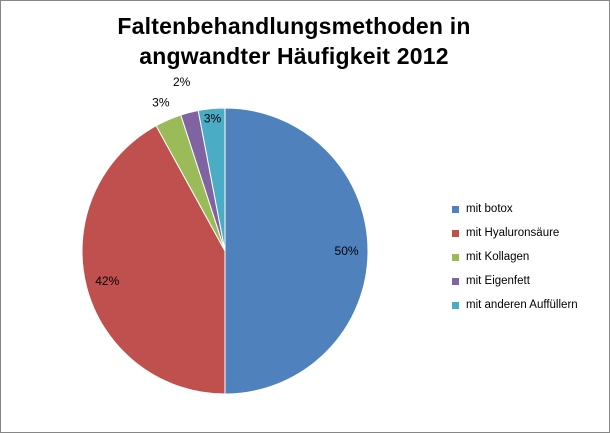  Describe the element at coordinates (294, 26) in the screenshot. I see `chart-title-line-1: Faltenbehandlungsmethoden in` at that location.